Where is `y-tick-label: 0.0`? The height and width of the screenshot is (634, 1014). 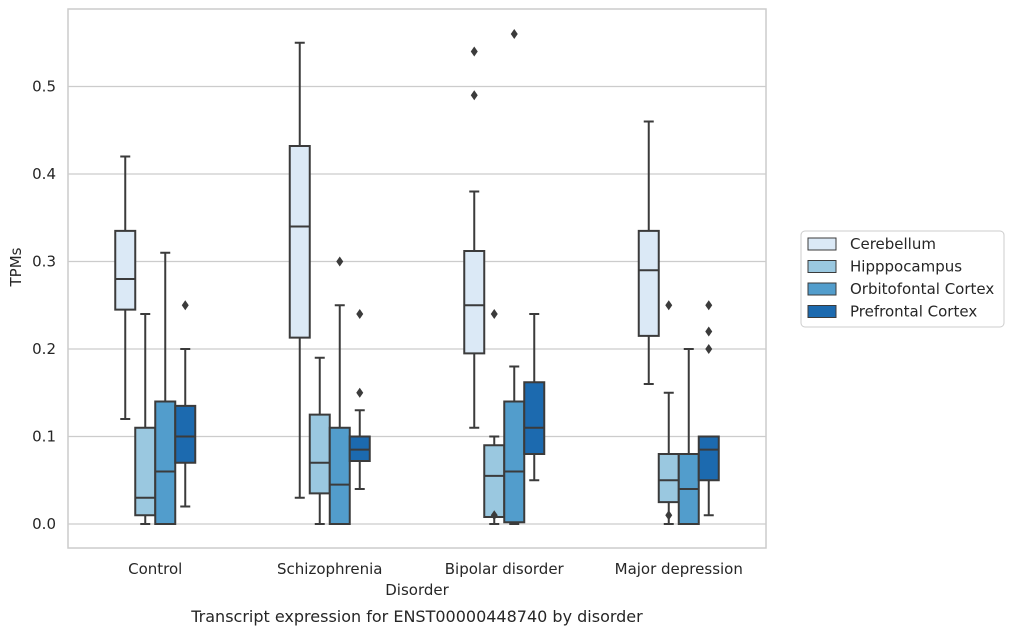
y-tick-label: 0.0 is located at coordinates (44, 524).